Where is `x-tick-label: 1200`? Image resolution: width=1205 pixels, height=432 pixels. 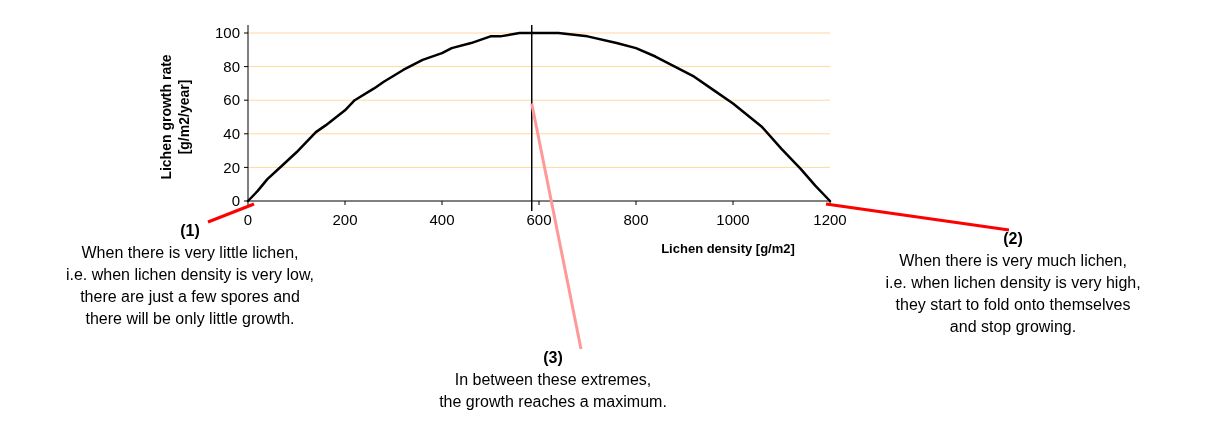
x-tick-label: 1200 is located at coordinates (830, 219).